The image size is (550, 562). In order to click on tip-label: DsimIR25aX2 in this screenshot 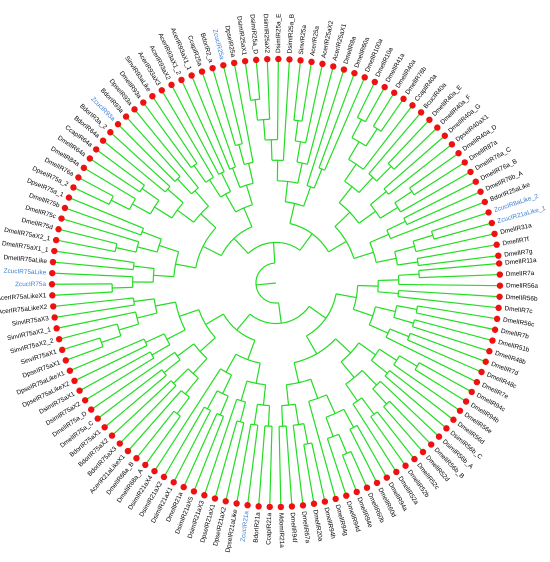, I will do `click(266, 34)`.